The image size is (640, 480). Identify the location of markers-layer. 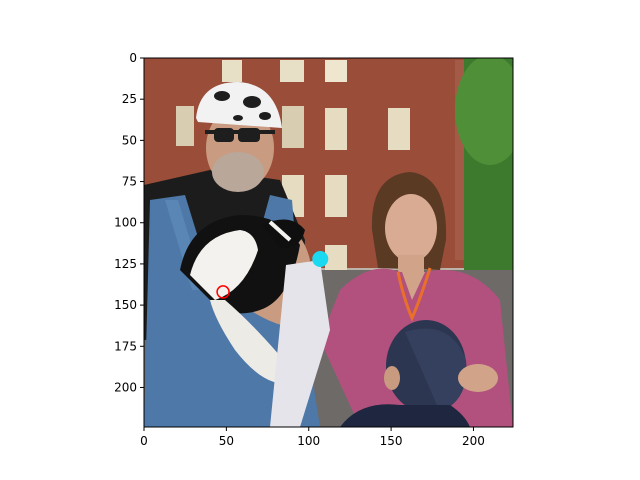
(272, 274).